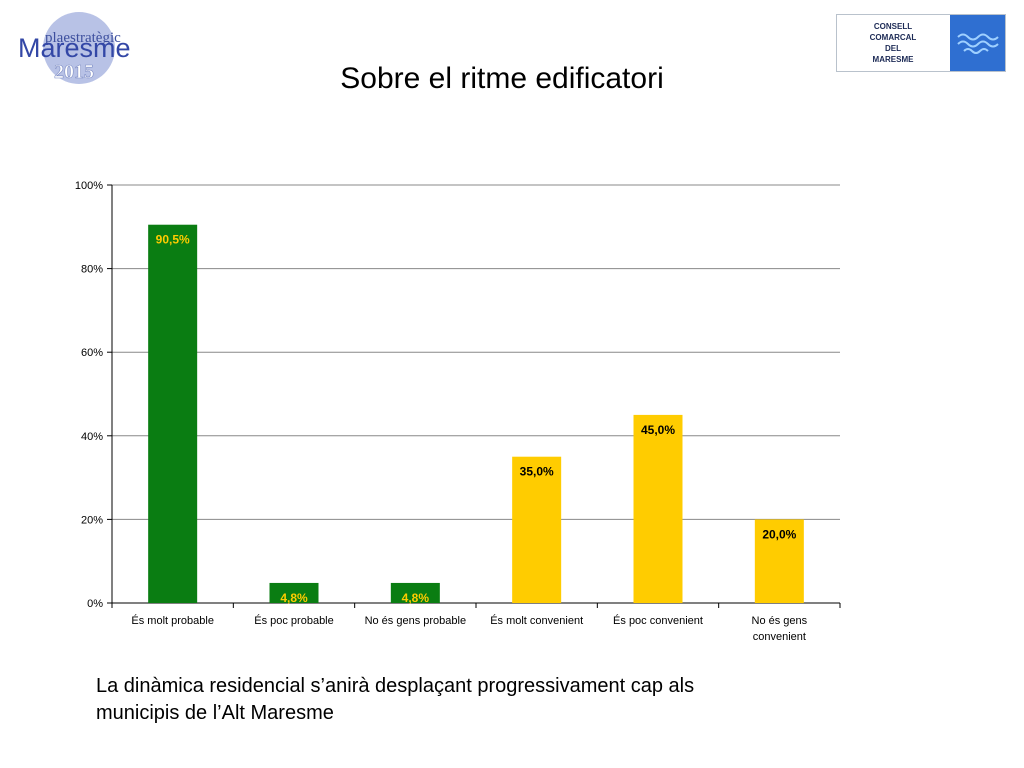 This screenshot has width=1024, height=768. Describe the element at coordinates (74, 48) in the screenshot. I see `logo-name: Maresme` at that location.